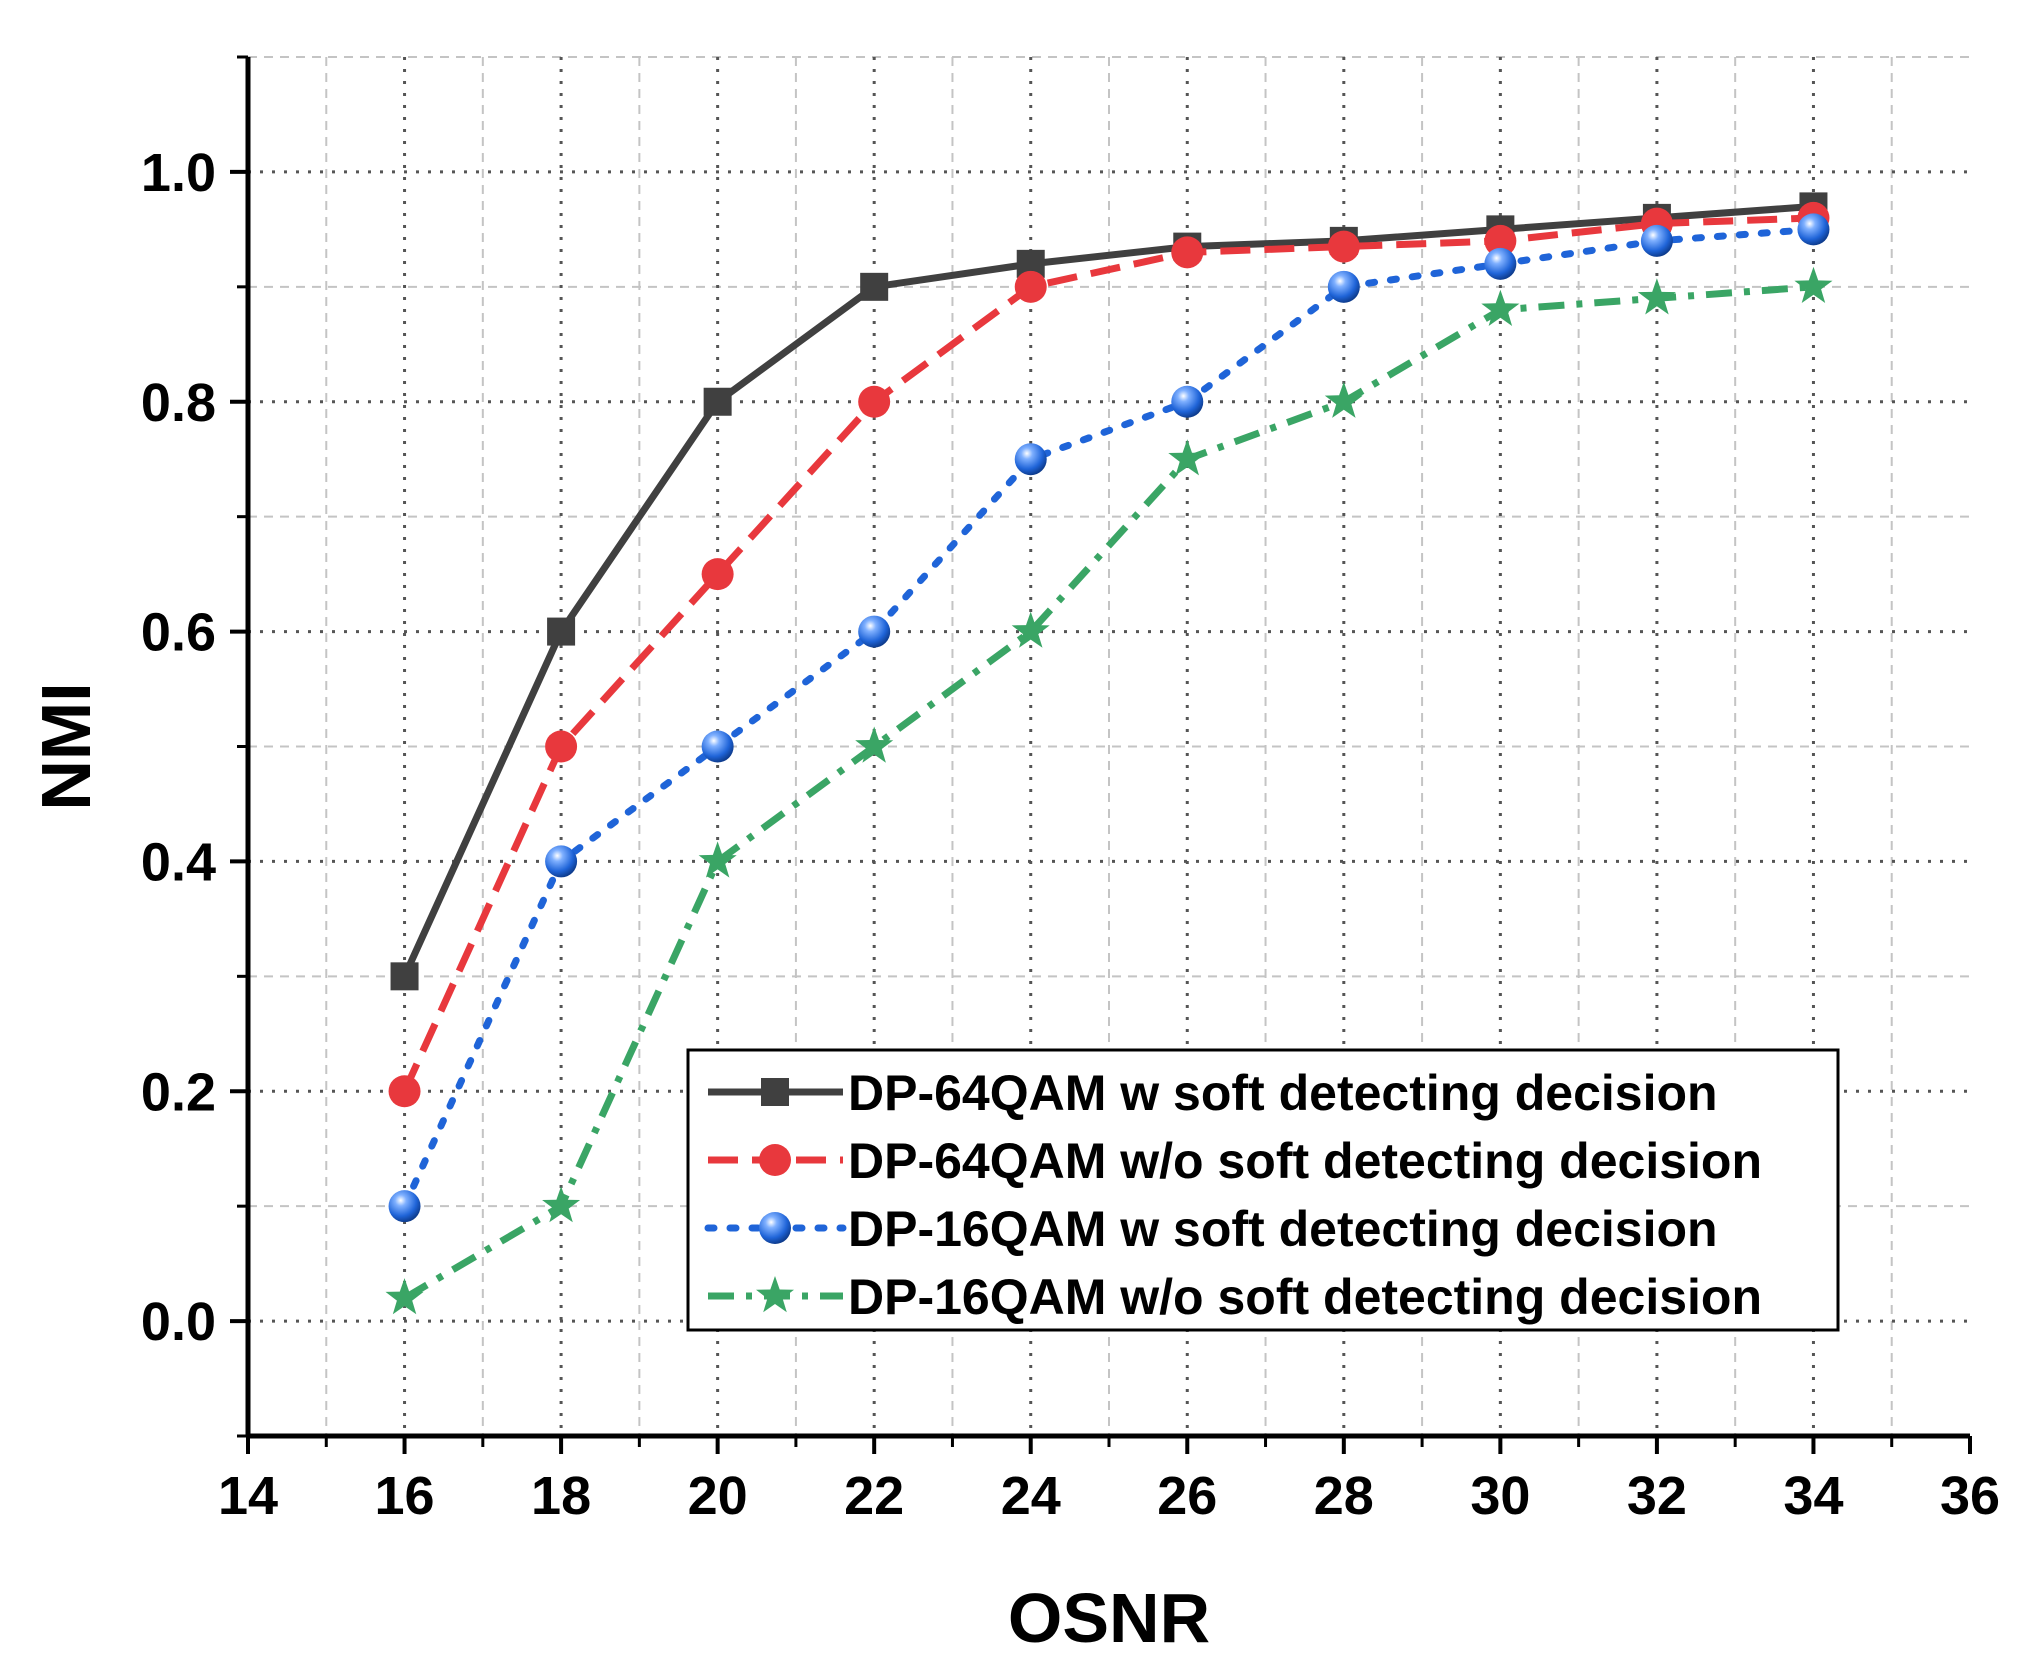 The image size is (2026, 1671). I want to click on legend-label: DP-16QAM w soft detecting decision, so click(1283, 1229).